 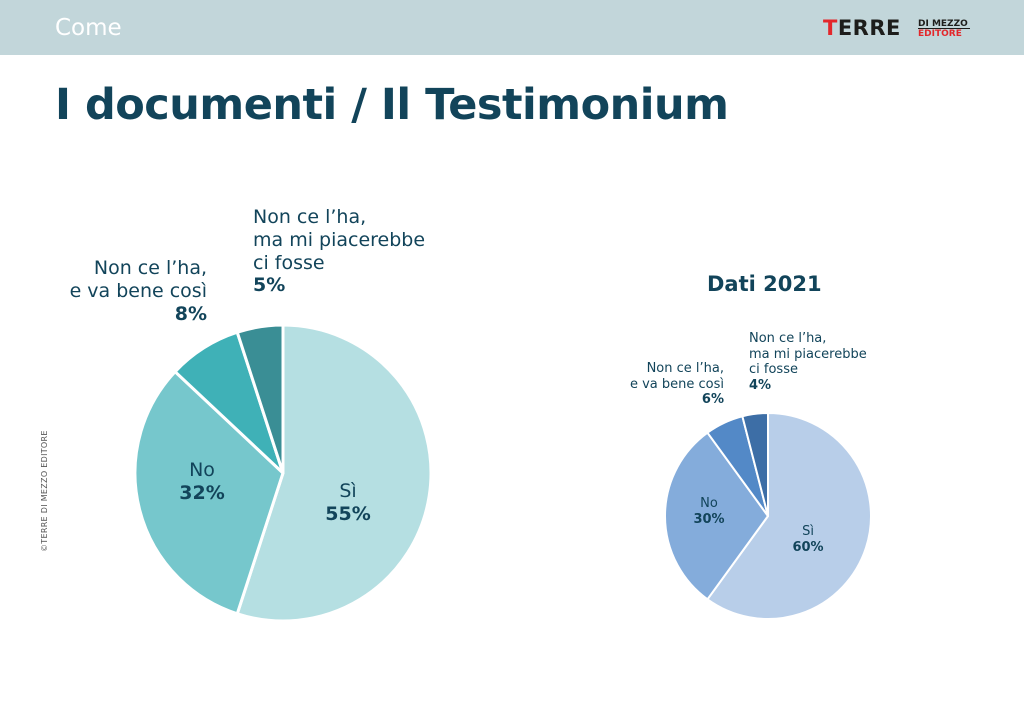 What do you see at coordinates (348, 502) in the screenshot?
I see `pie1-label-si: Sì 55%` at bounding box center [348, 502].